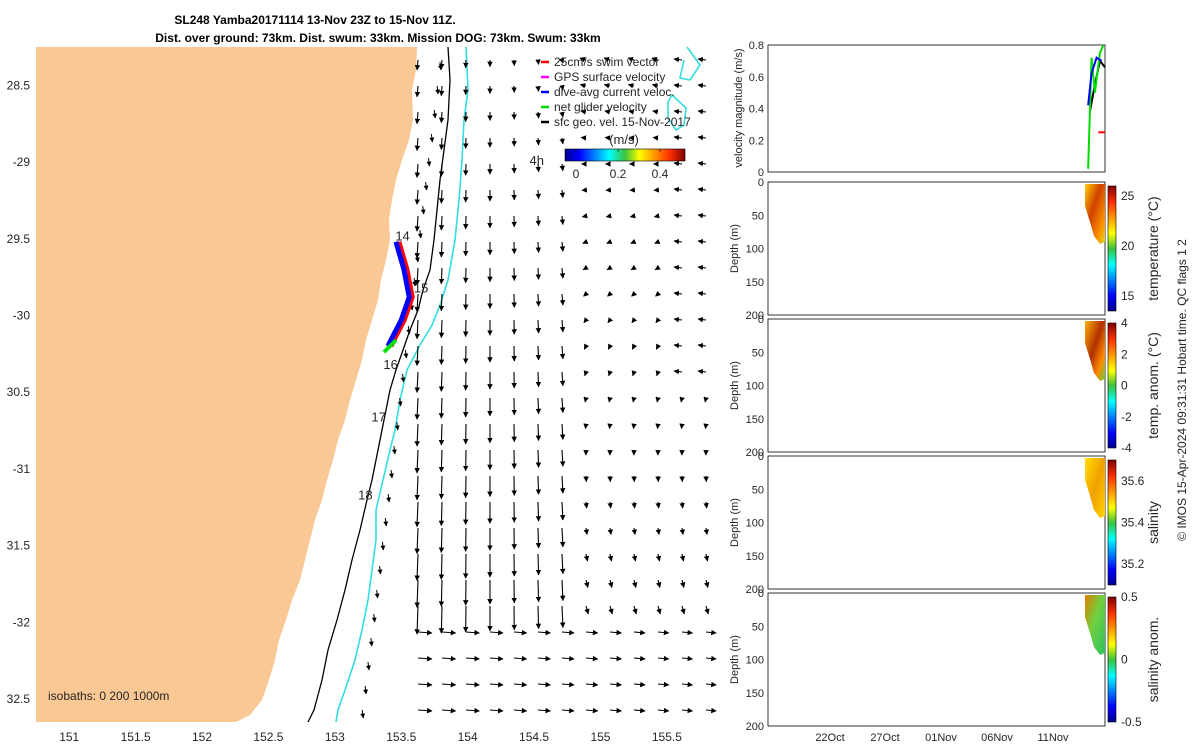  Describe the element at coordinates (365, 495) in the screenshot. I see `day-label: 18` at that location.